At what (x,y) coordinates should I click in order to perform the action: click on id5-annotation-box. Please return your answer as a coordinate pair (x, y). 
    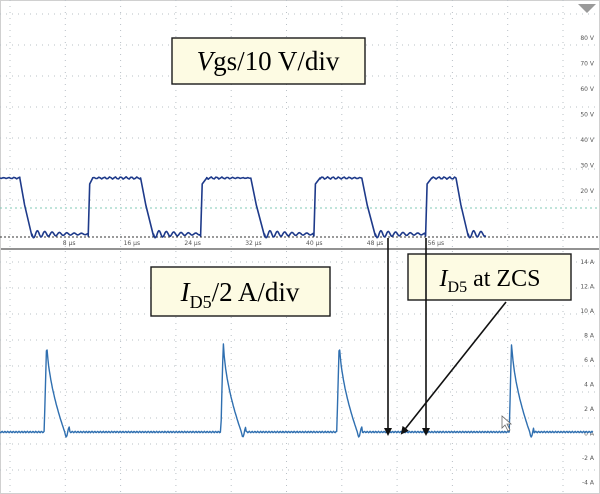
    Looking at the image, I should click on (240, 291).